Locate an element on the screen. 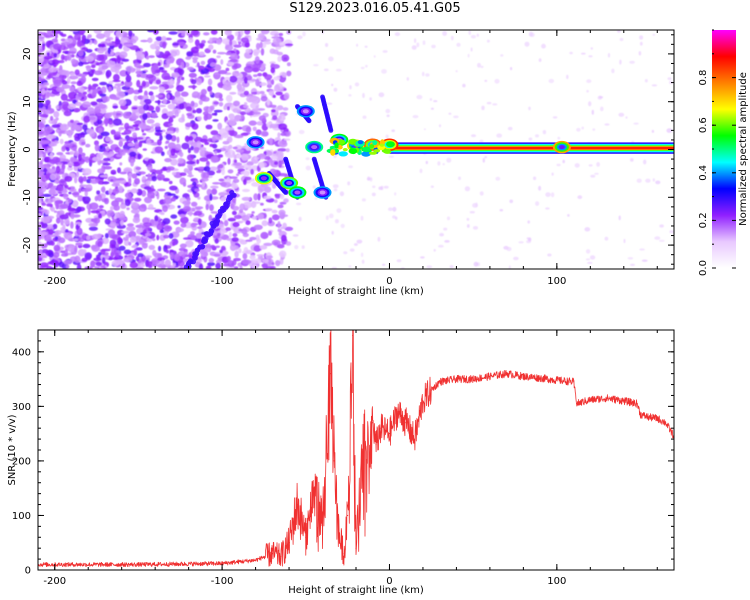 The image size is (750, 600). colorbar-tick-label: 0.2 is located at coordinates (703, 220).